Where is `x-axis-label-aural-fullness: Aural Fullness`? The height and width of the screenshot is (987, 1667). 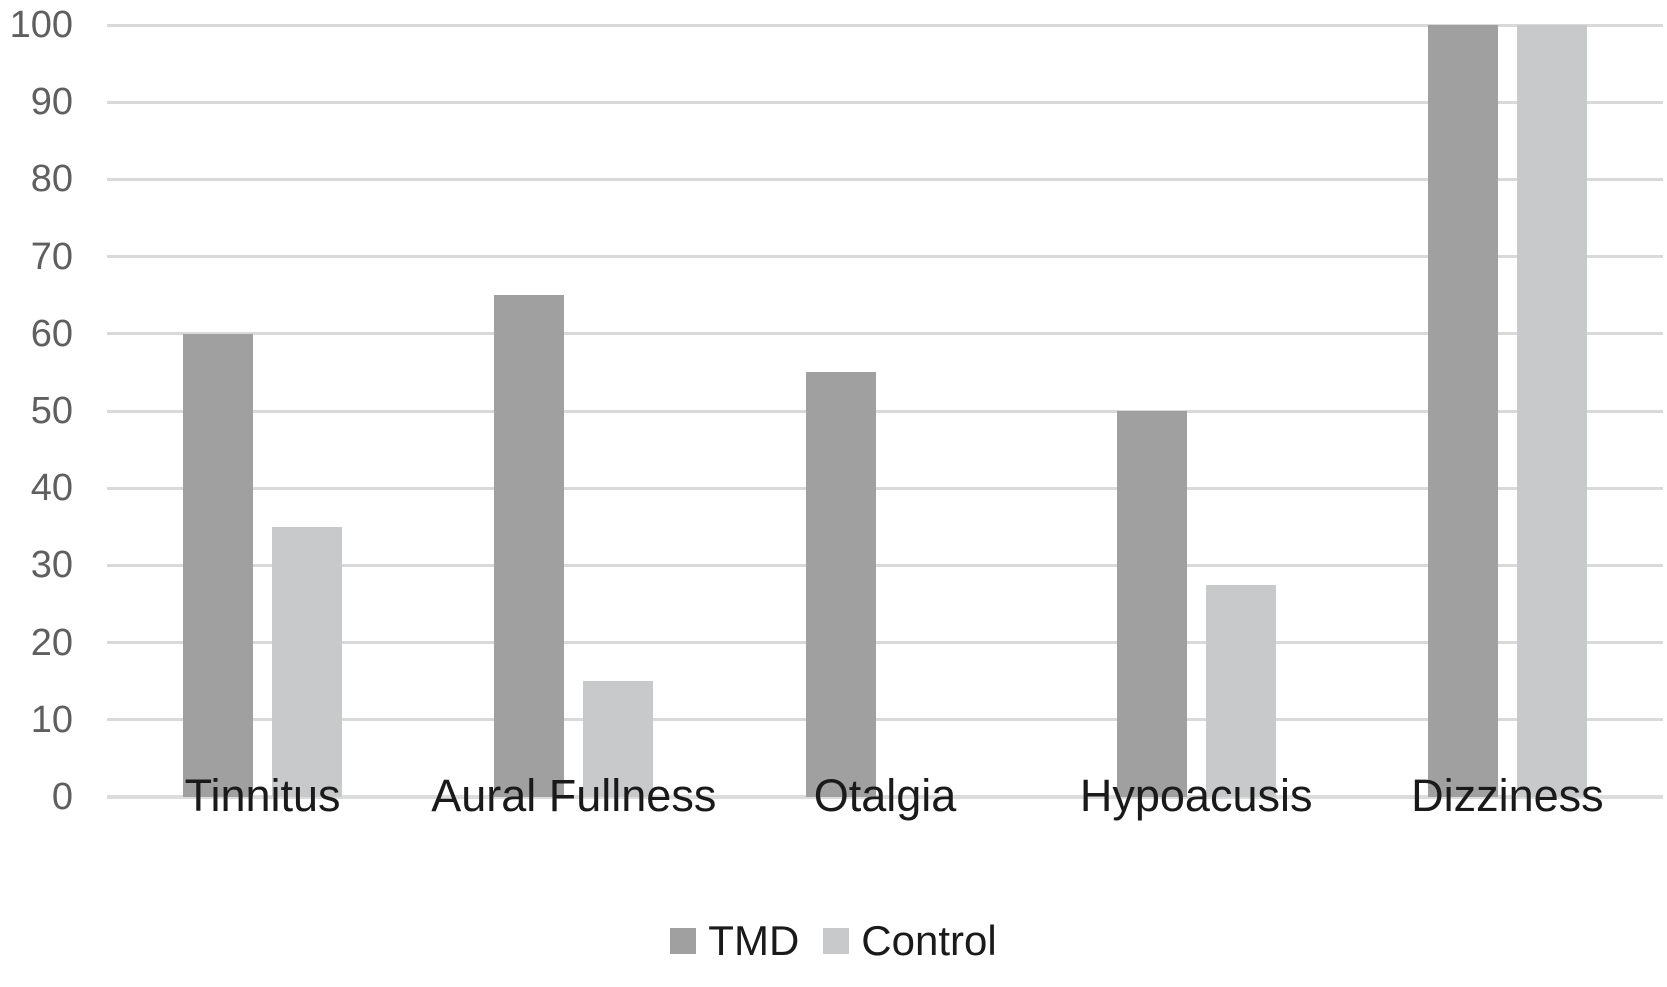 x-axis-label-aural-fullness: Aural Fullness is located at coordinates (574, 795).